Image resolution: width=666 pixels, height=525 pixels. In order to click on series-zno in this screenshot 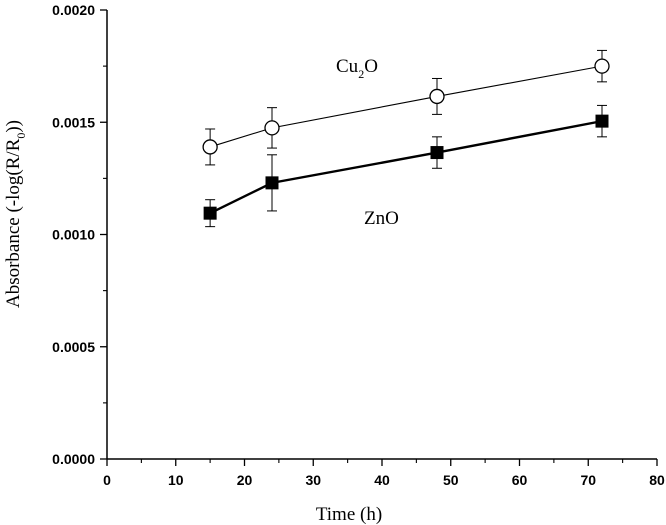, I will do `click(406, 166)`.